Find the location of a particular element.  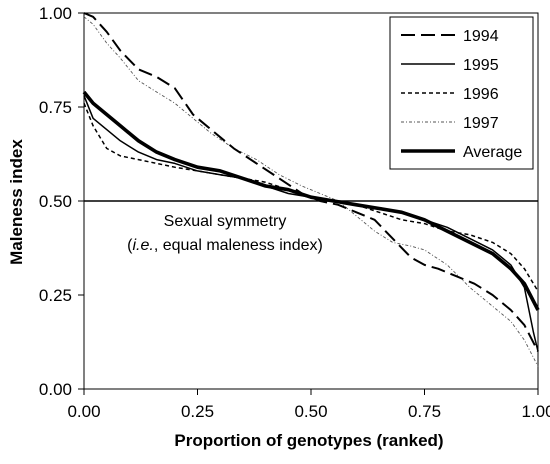

annotation-line-1: Sexual symmetry is located at coordinates (225, 221).